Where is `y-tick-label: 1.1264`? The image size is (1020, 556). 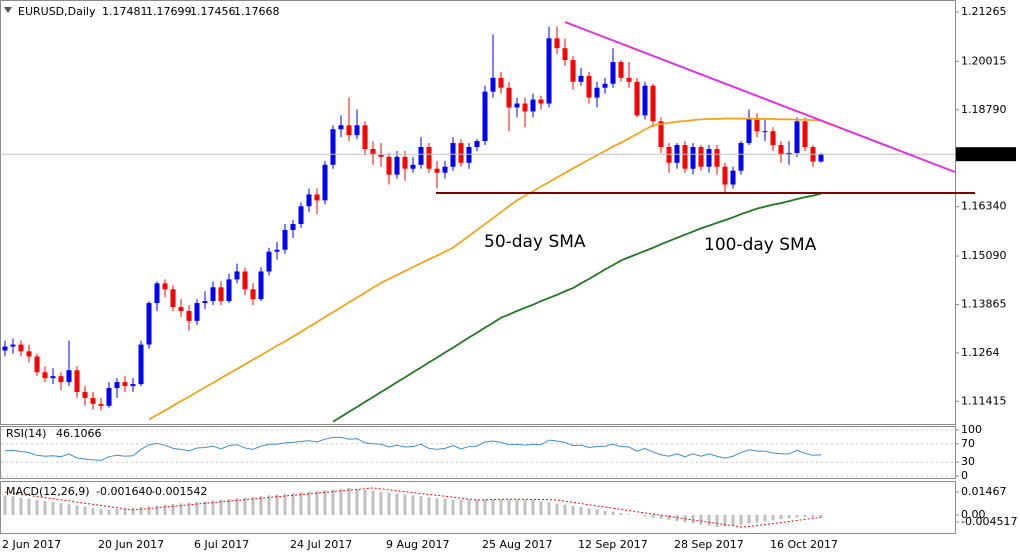 y-tick-label: 1.1264 is located at coordinates (980, 352).